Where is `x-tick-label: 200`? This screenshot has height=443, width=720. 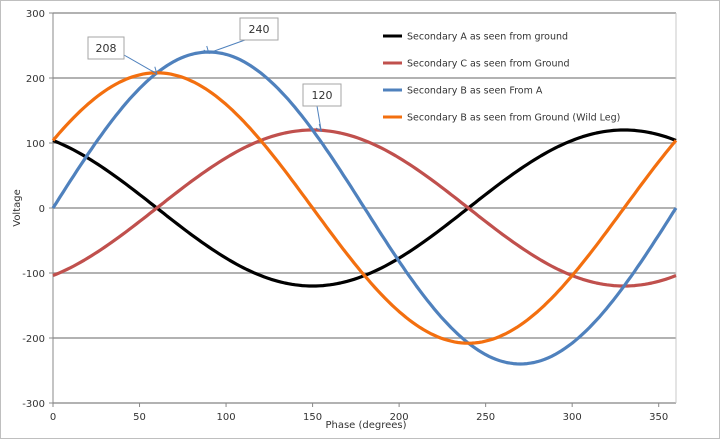 x-tick-label: 200 is located at coordinates (399, 417).